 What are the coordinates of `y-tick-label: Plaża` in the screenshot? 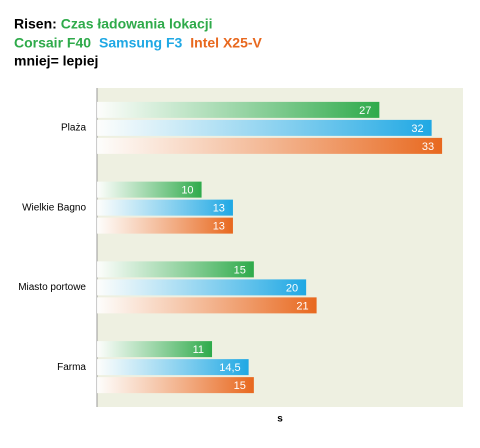 It's located at (73, 128).